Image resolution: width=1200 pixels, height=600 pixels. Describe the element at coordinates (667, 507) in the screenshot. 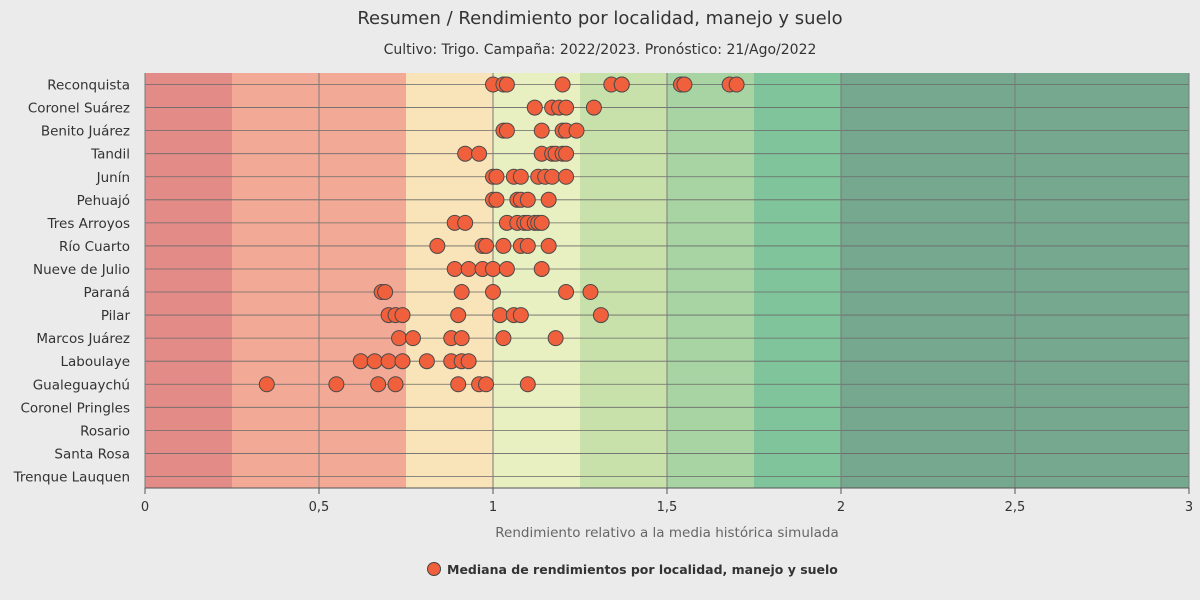

I see `x-tick-label: 1,5` at that location.